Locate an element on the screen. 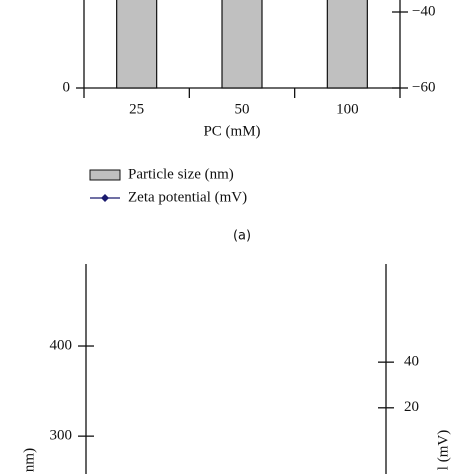 This screenshot has height=474, width=474. y-tick-label: 300 is located at coordinates (61, 436).